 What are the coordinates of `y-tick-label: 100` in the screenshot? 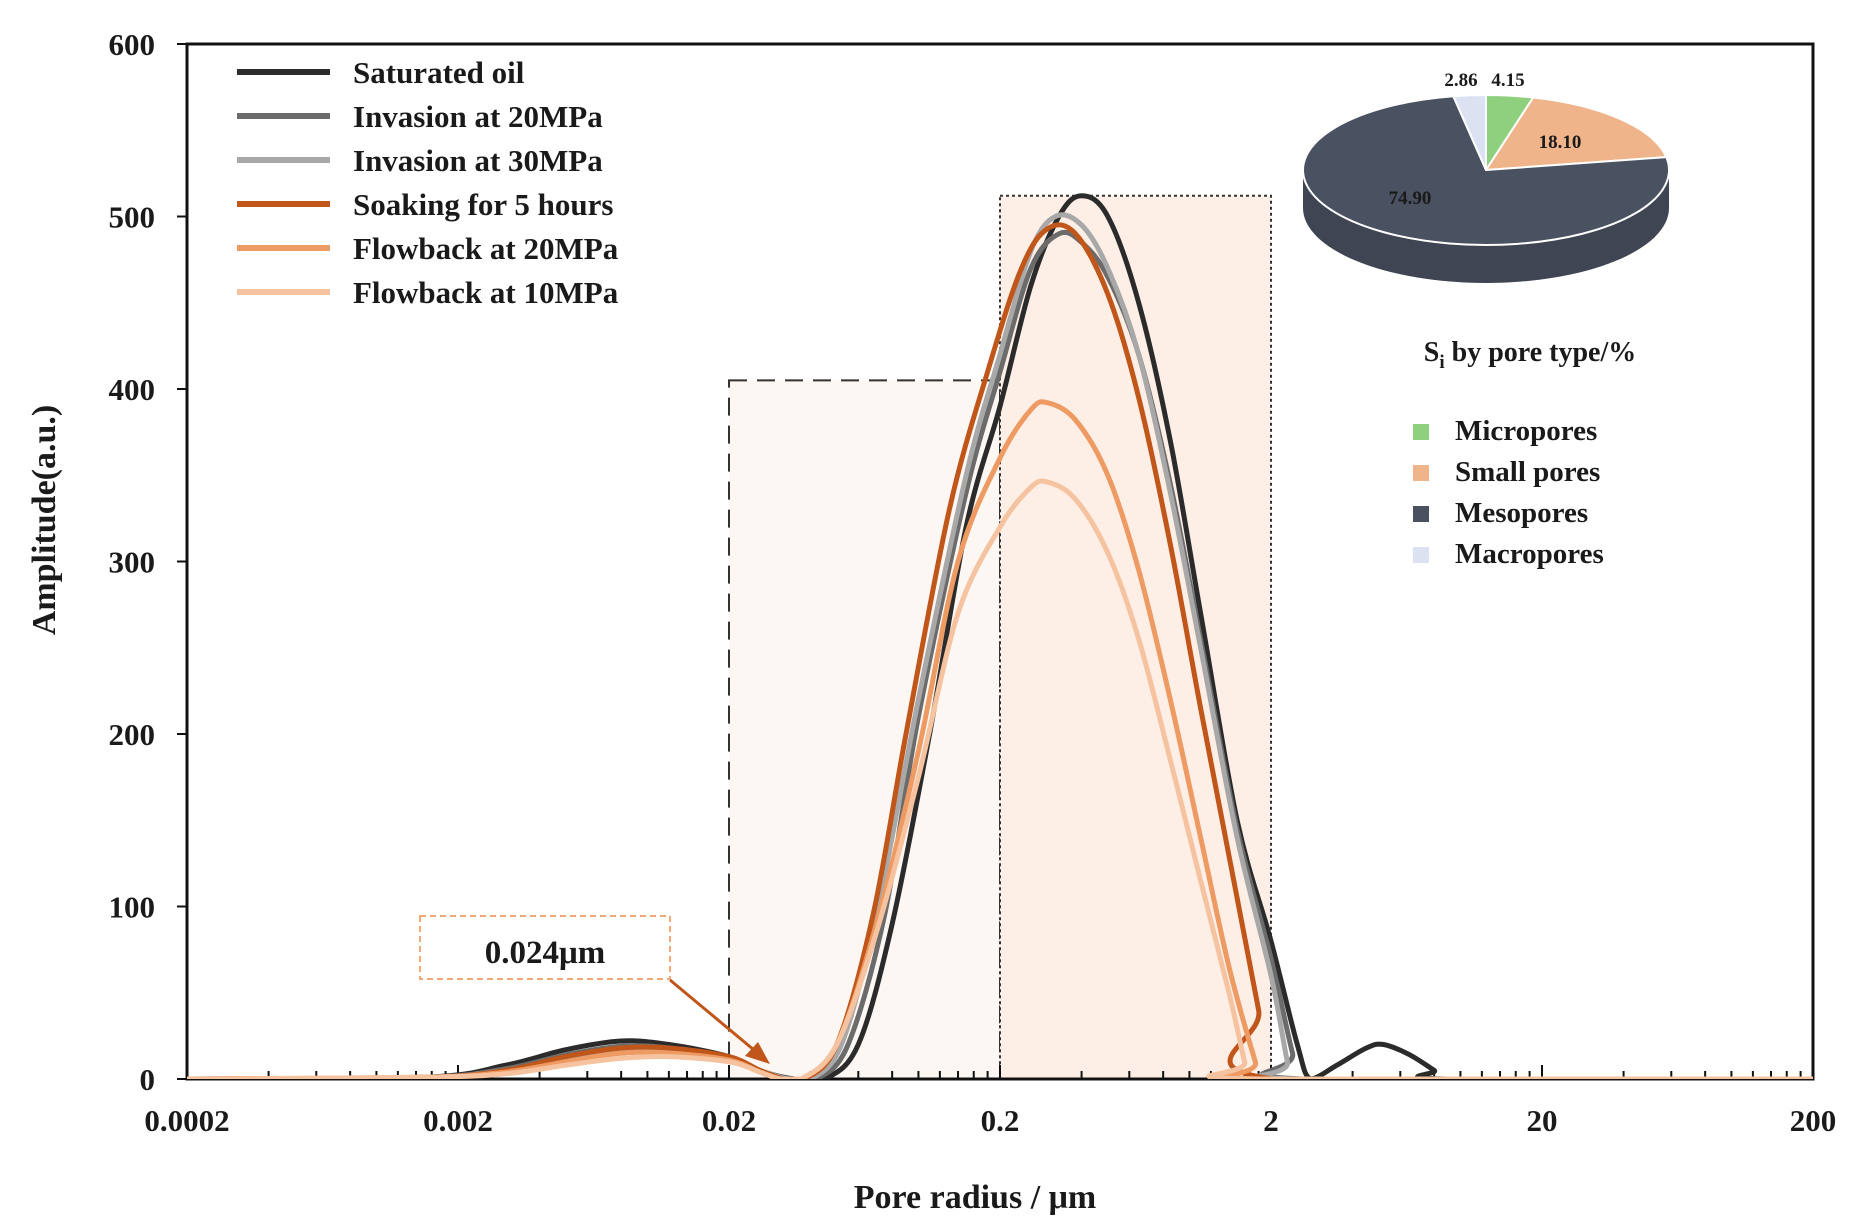 It's located at (132, 907).